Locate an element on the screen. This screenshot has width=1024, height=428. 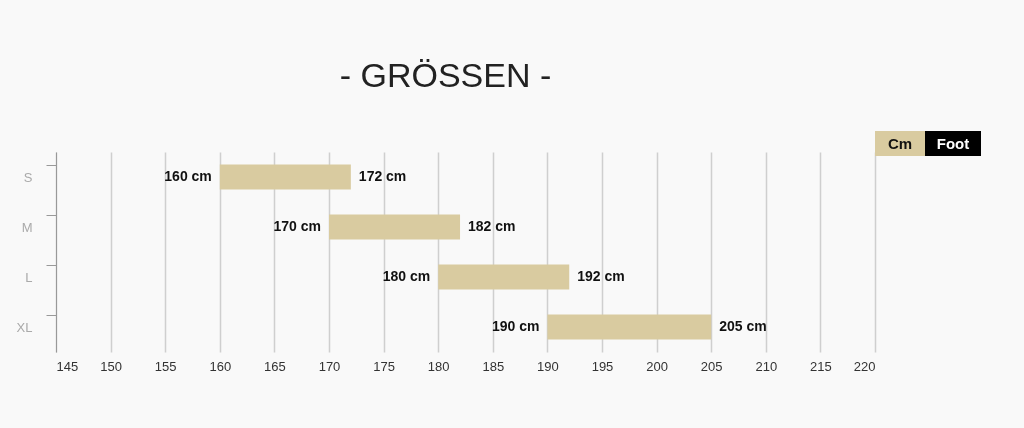
x-tick-label: 175 is located at coordinates (384, 366).